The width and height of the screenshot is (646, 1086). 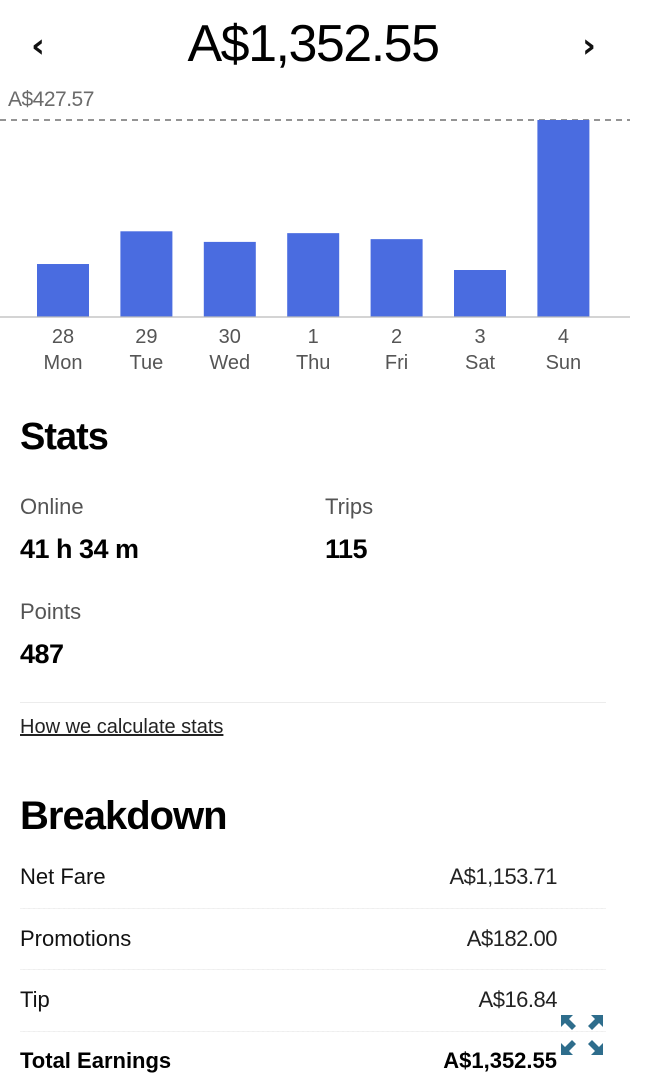 What do you see at coordinates (480, 363) in the screenshot?
I see `x-tick-weekday: Sat` at bounding box center [480, 363].